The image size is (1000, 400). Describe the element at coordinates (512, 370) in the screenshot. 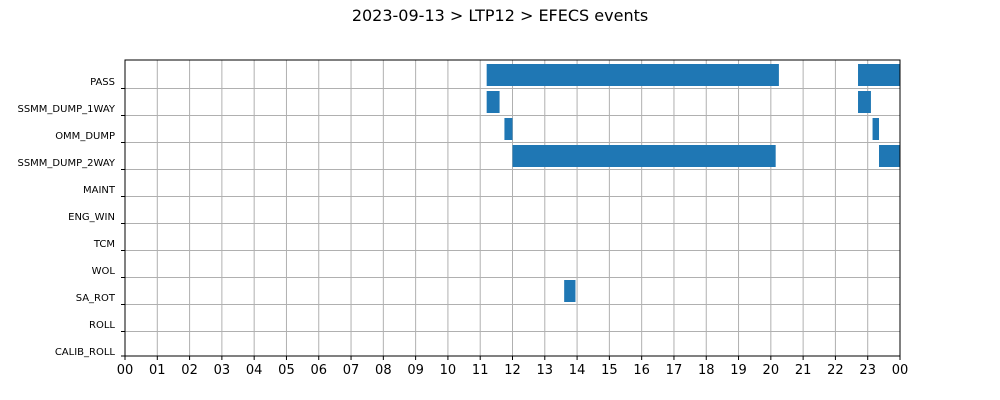

I see `x-tick-label: 12` at that location.